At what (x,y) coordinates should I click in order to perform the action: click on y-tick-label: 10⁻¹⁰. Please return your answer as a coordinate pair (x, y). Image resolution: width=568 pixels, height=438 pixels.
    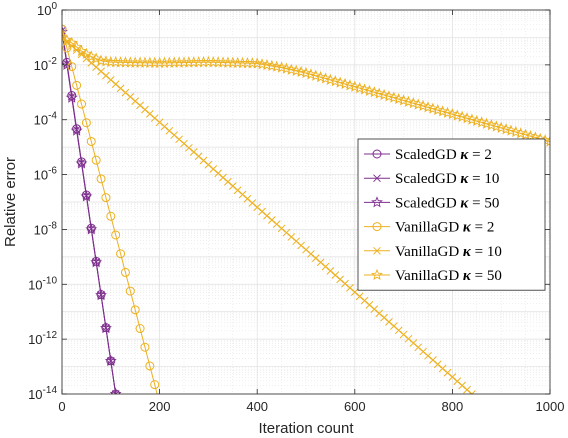
    Looking at the image, I should click on (42, 283).